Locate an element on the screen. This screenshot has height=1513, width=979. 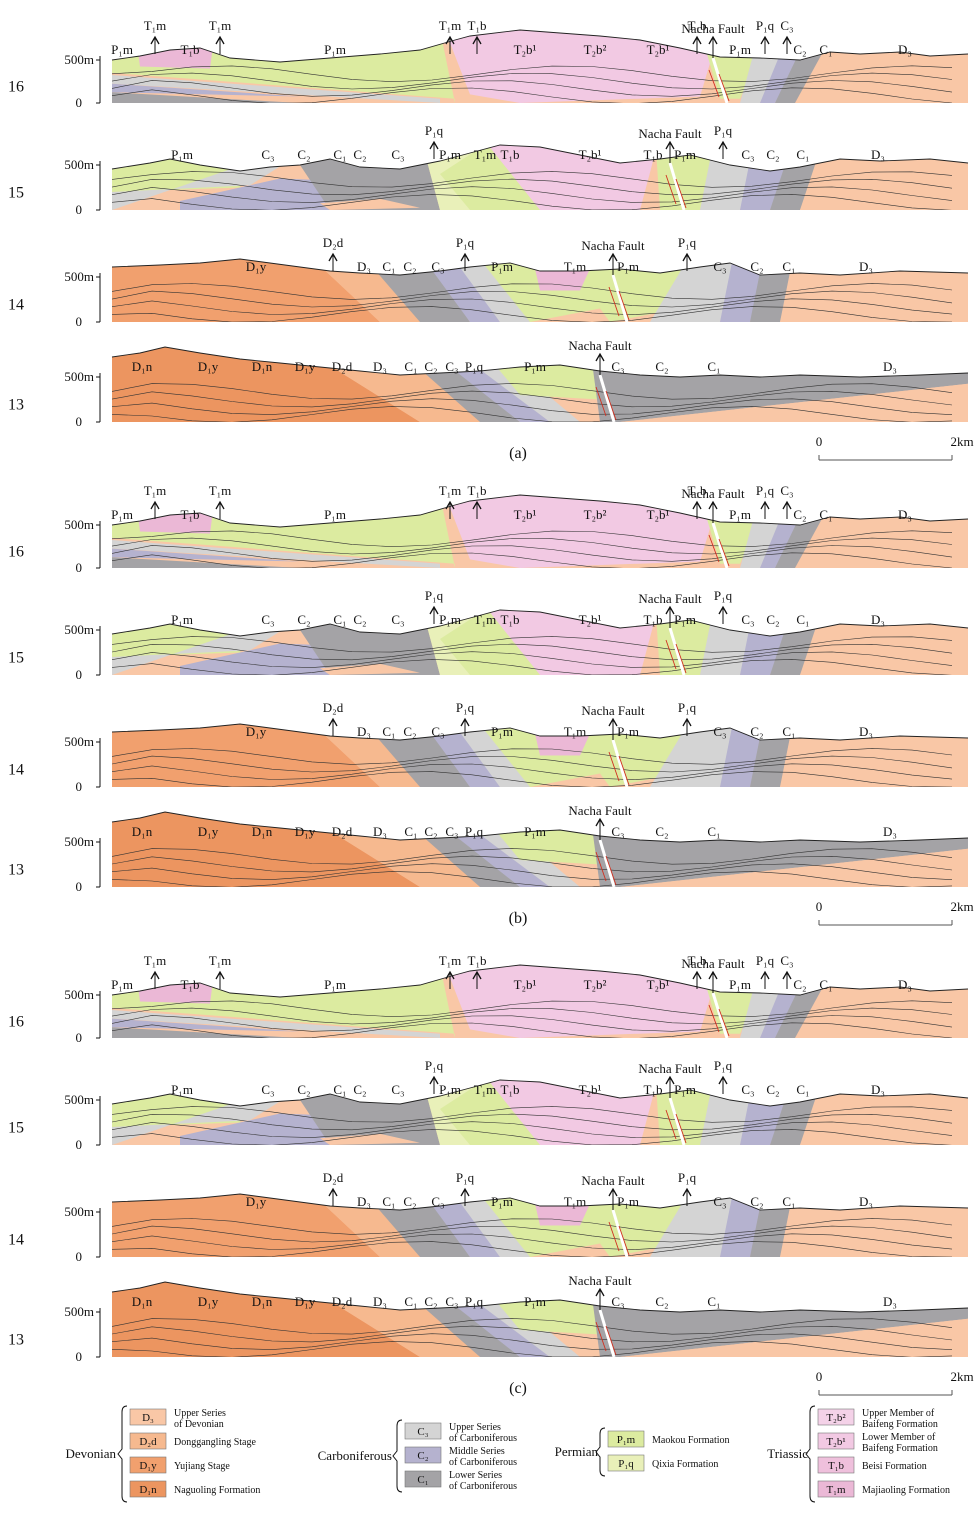
legend-period-name: Triassic is located at coordinates (787, 1453).